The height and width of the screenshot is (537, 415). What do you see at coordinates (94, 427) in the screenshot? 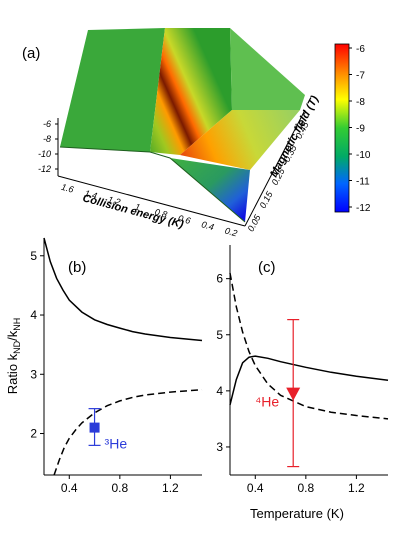
I see `data-point-square` at bounding box center [94, 427].